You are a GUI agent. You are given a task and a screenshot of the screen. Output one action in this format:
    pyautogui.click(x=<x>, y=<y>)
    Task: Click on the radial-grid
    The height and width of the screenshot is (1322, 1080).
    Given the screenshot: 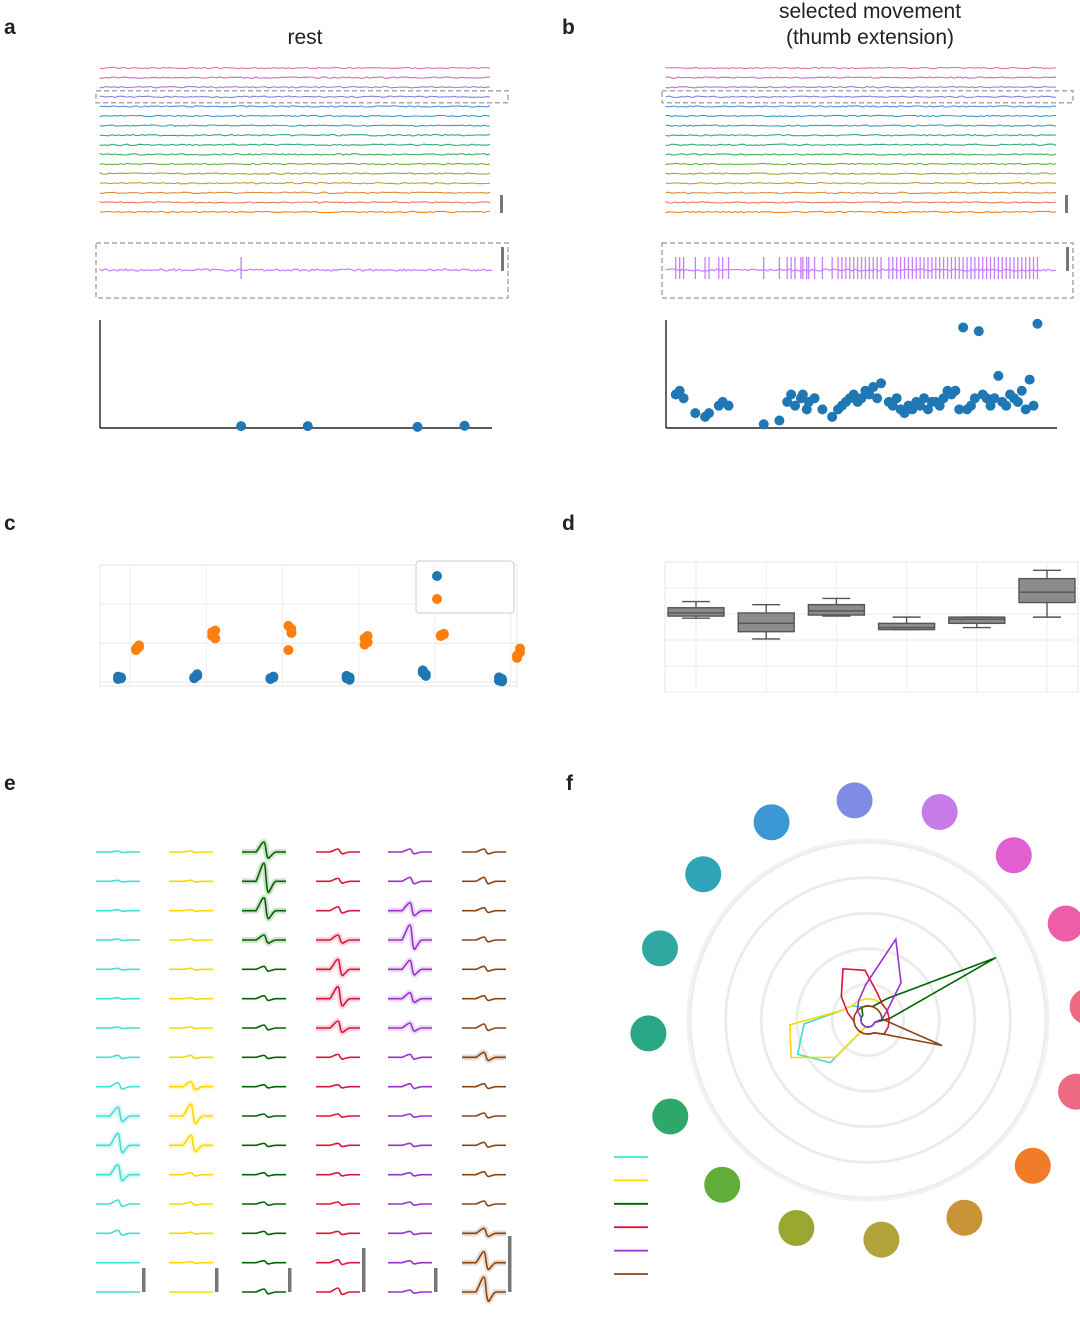 What is the action you would take?
    pyautogui.click(x=868, y=1020)
    